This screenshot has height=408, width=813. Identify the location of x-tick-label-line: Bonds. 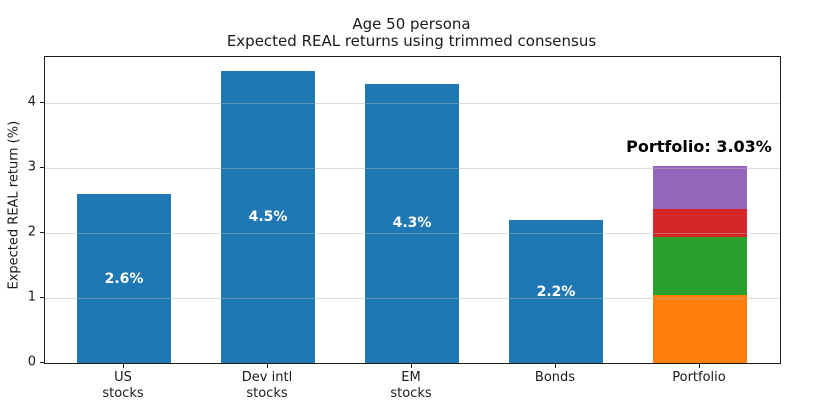
(555, 377).